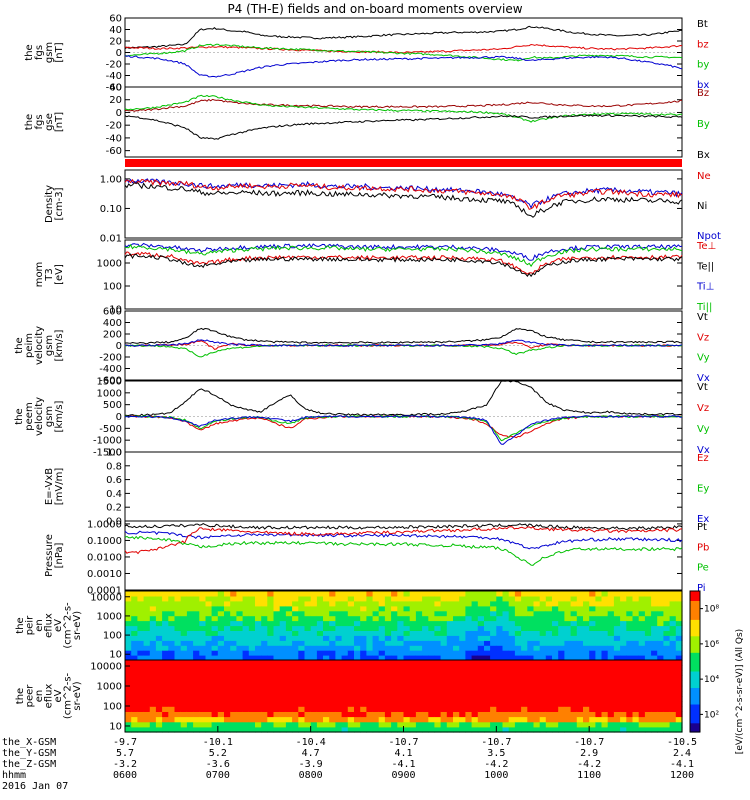 The height and width of the screenshot is (800, 750). I want to click on y-axis-label-line: the, so click(29, 52).